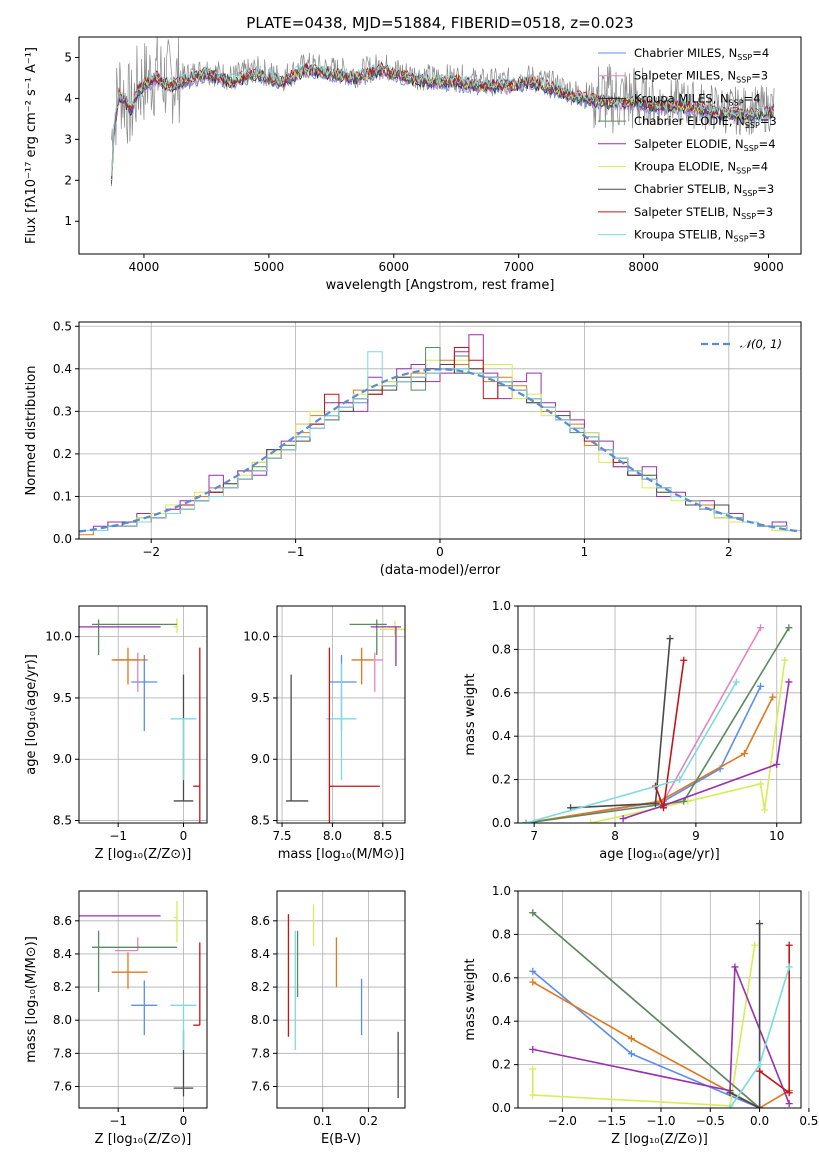 Image resolution: width=819 pixels, height=1174 pixels. Describe the element at coordinates (382, 836) in the screenshot. I see `x-tick-label: 8.5` at that location.